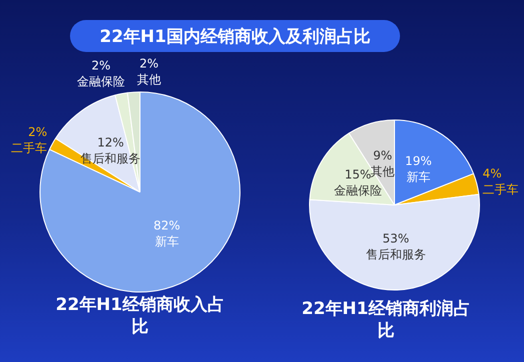 This screenshot has width=524, height=362. I want to click on data-label: 4%, so click(492, 173).